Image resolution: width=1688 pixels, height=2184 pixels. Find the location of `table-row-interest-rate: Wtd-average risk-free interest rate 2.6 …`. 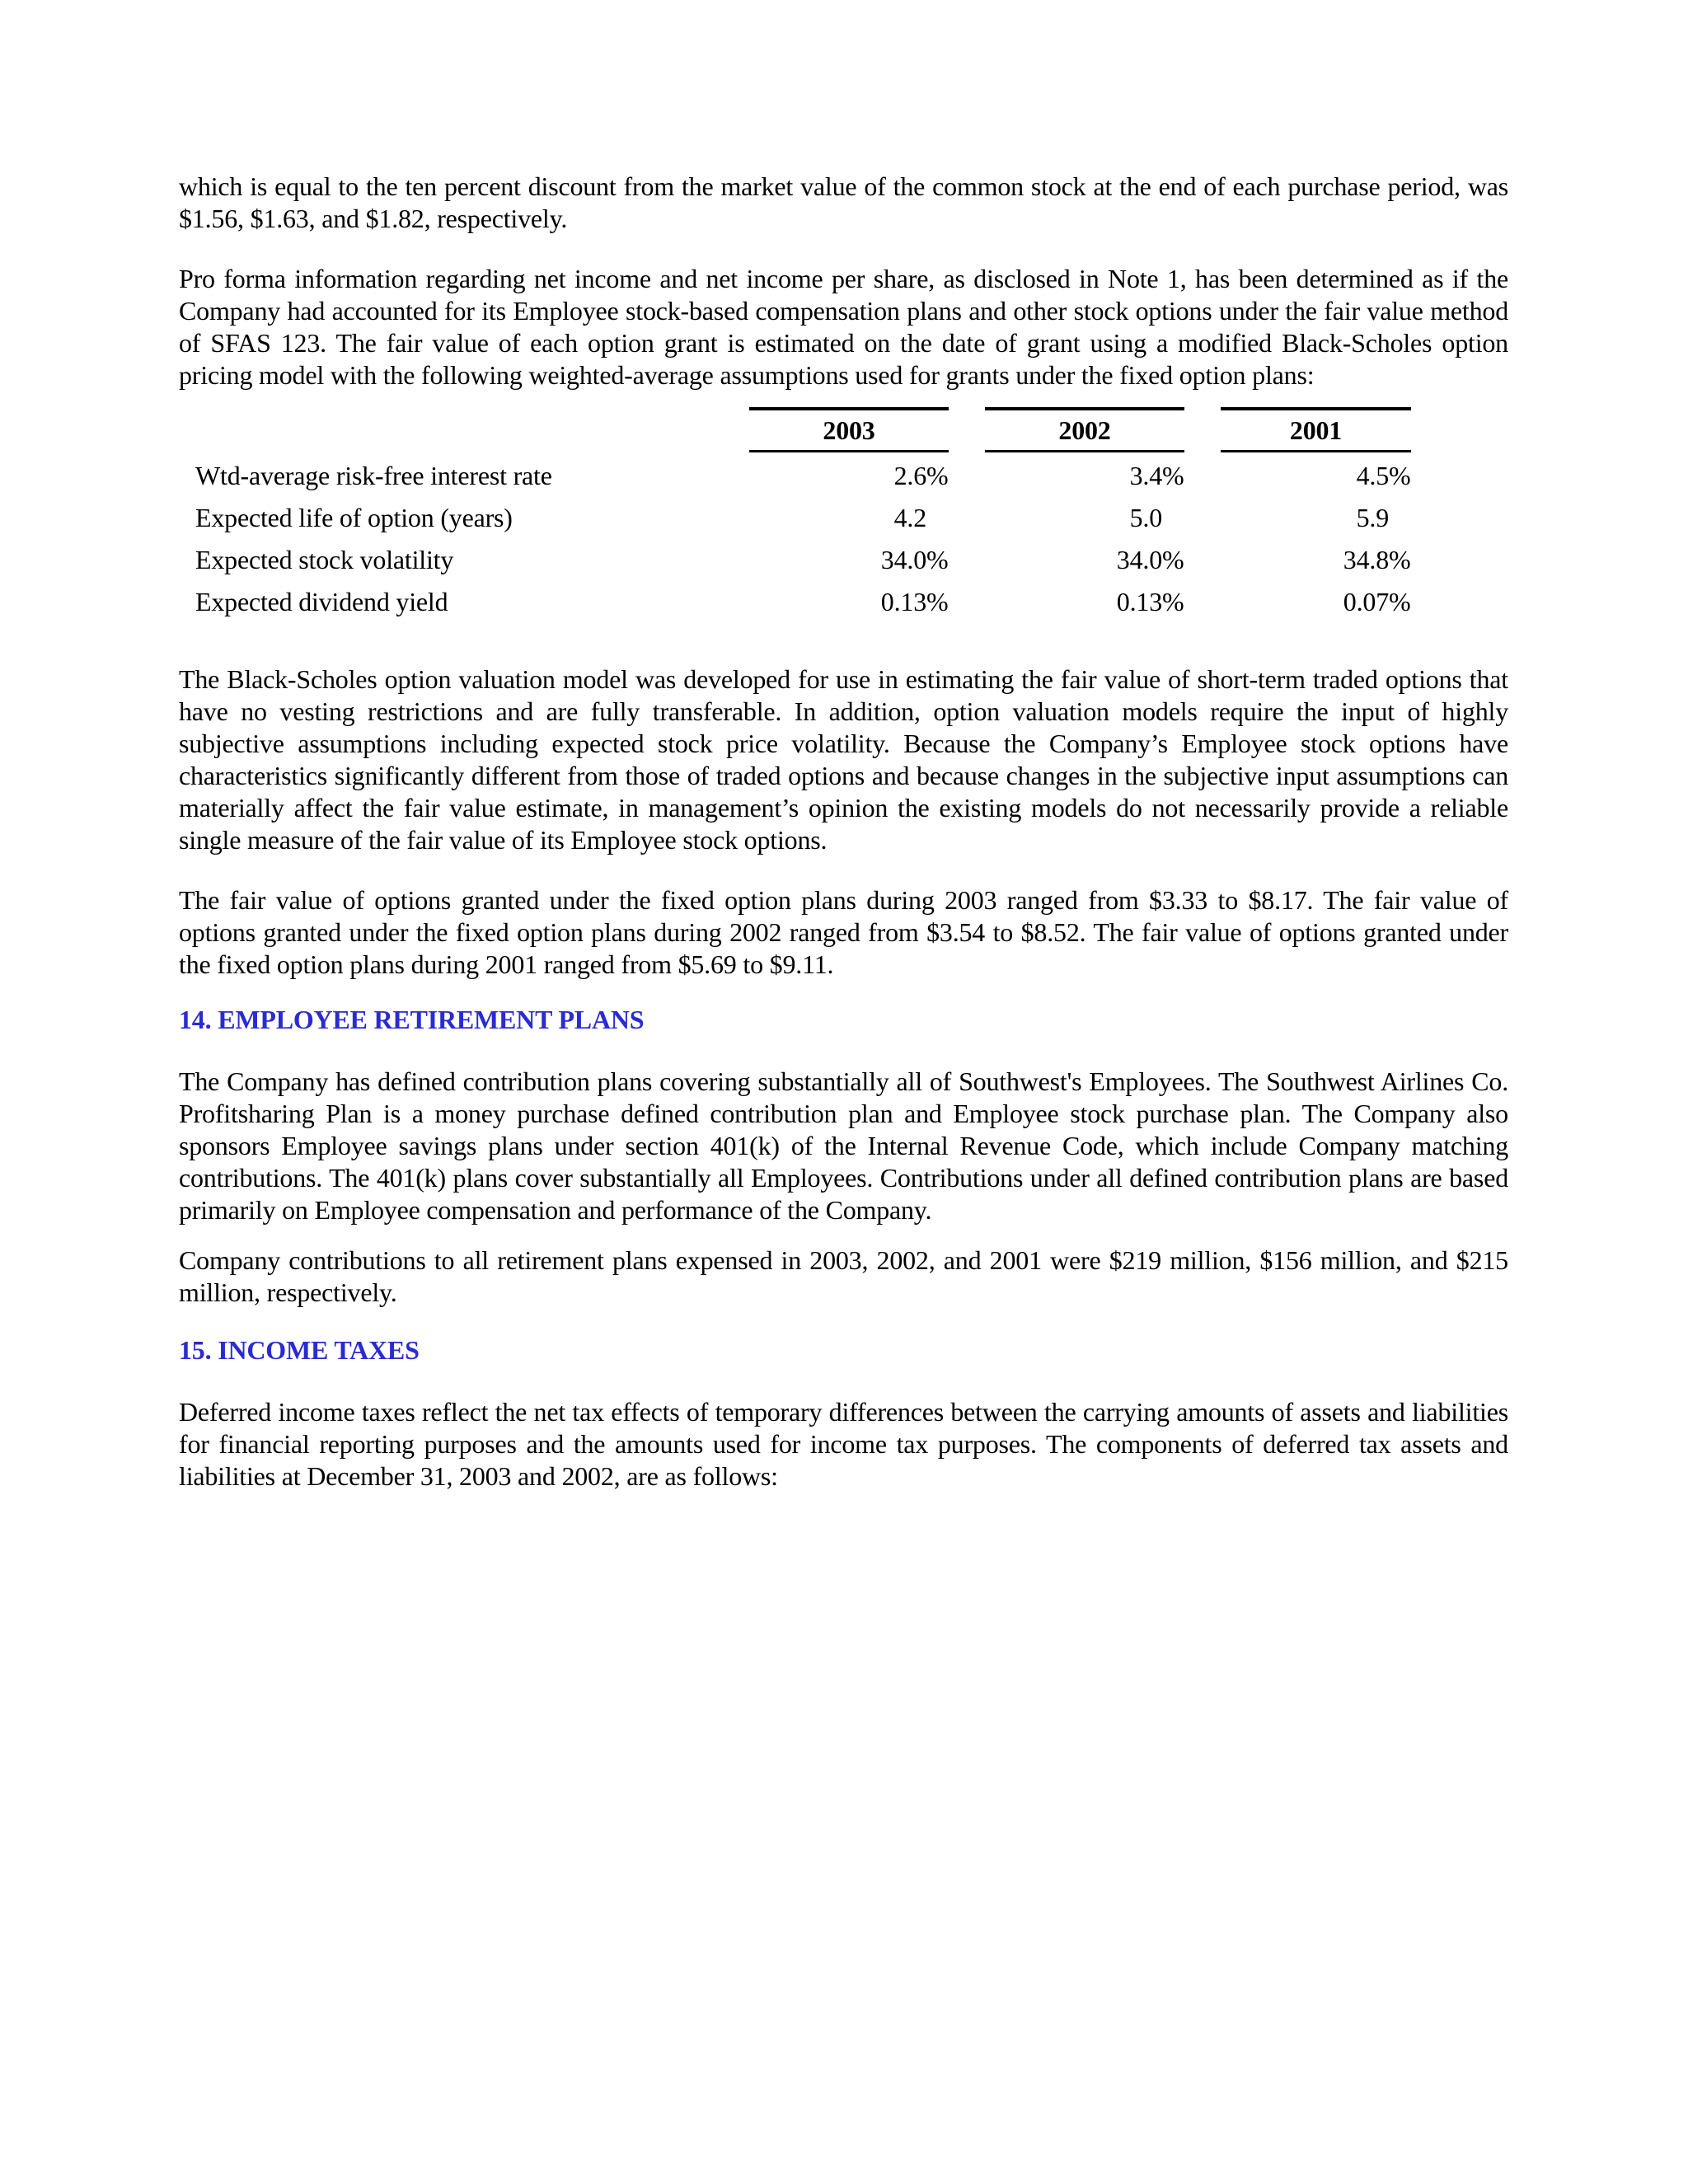

table-row-interest-rate: Wtd-average risk-free interest rate 2.6 … is located at coordinates (795, 476).